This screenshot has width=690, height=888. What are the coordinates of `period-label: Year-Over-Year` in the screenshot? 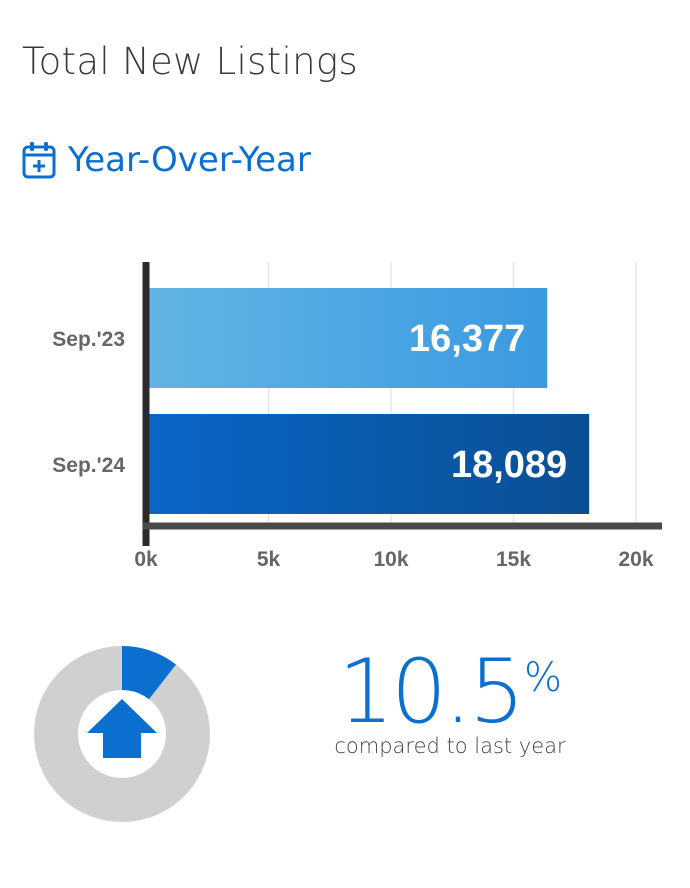 It's located at (189, 160).